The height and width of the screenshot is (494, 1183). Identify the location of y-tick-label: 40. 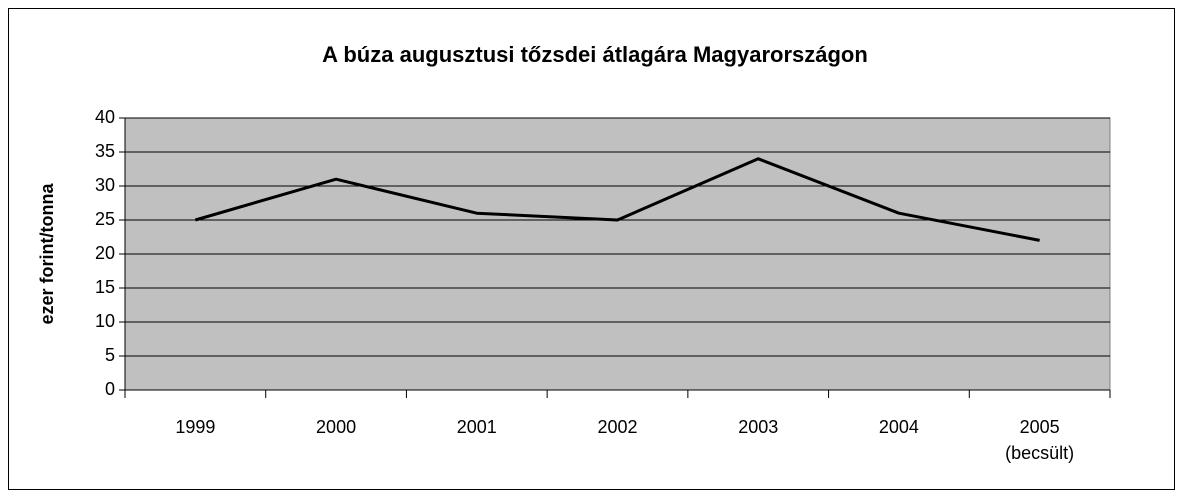
(105, 117).